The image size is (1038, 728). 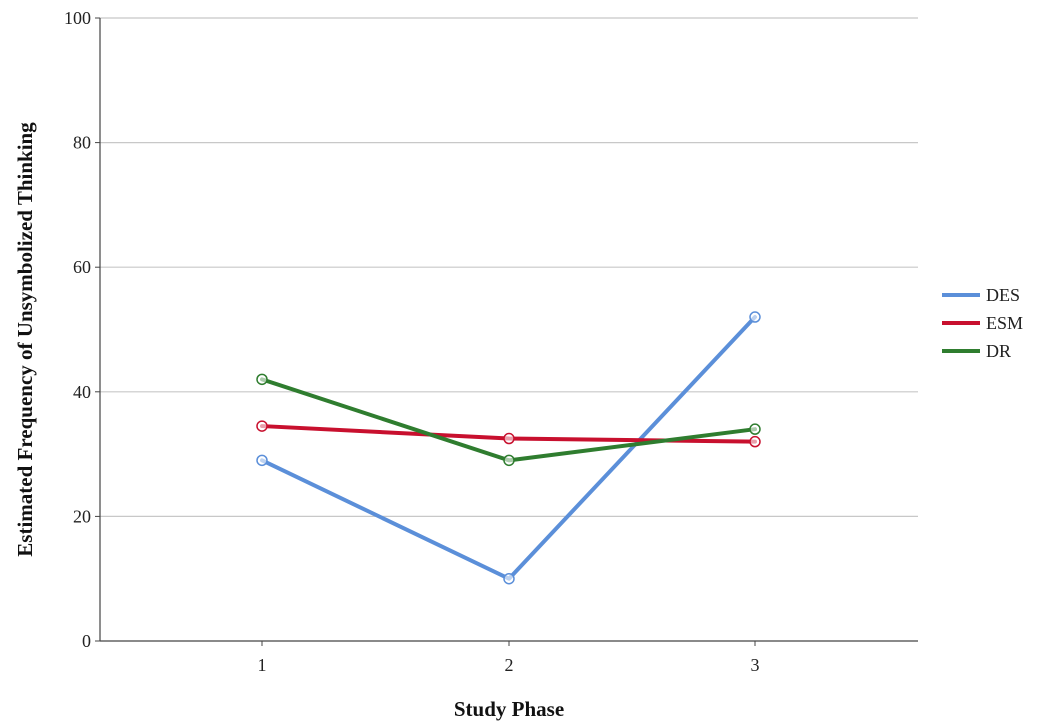 I want to click on y-tick-labels: 0 20 40 60 80 100, so click(x=82, y=329).